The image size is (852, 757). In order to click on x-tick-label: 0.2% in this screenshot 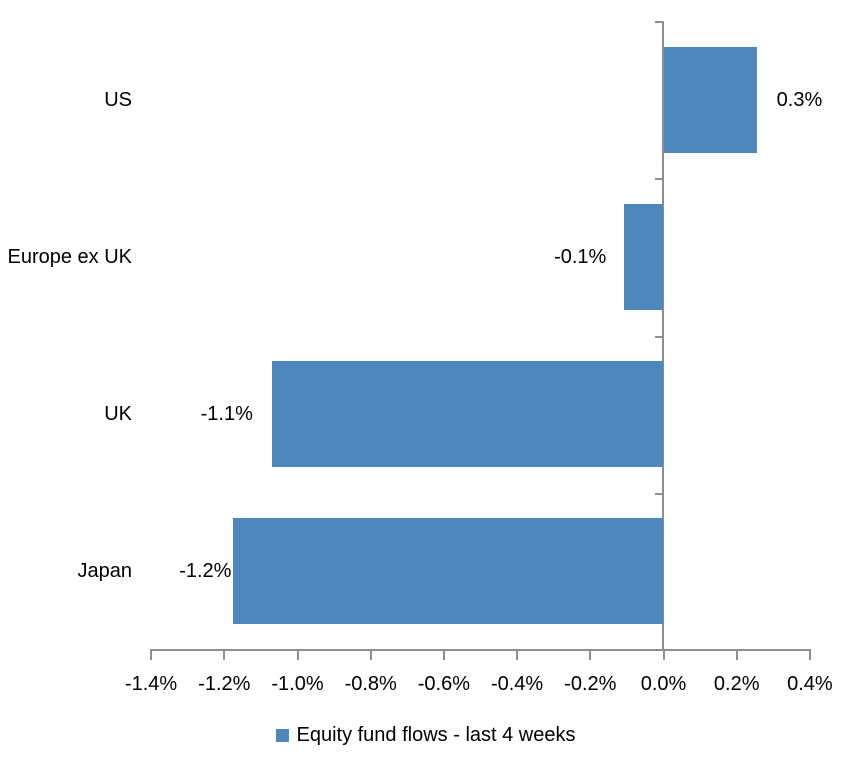, I will do `click(736, 684)`.